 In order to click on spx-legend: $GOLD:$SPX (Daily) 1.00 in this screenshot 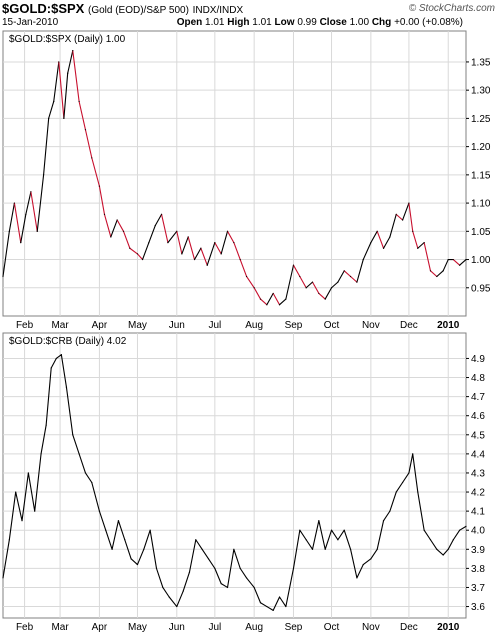, I will do `click(67, 39)`.